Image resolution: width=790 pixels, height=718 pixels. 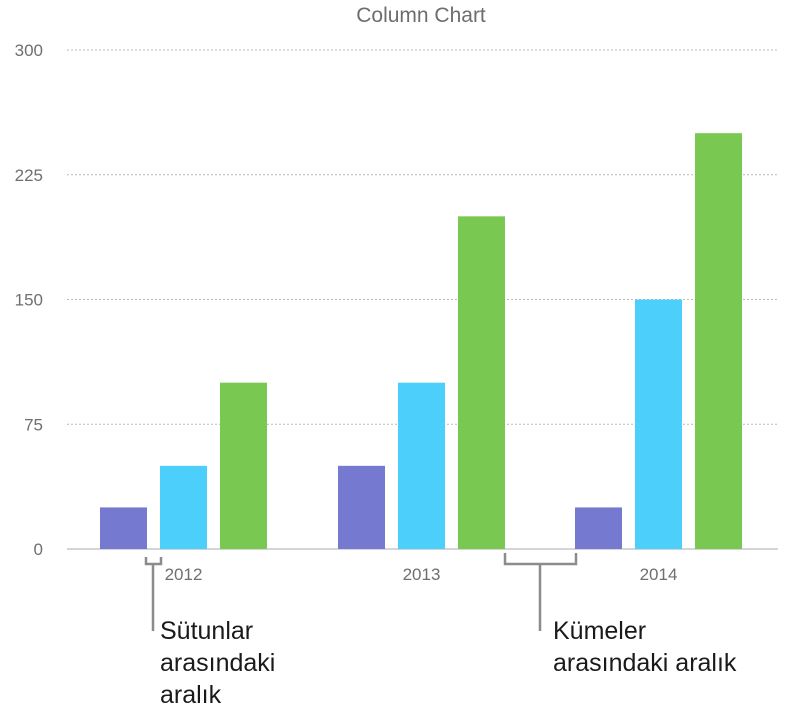 I want to click on cluster-gap-callout: Kümeler arasındaki aralık, so click(x=620, y=615).